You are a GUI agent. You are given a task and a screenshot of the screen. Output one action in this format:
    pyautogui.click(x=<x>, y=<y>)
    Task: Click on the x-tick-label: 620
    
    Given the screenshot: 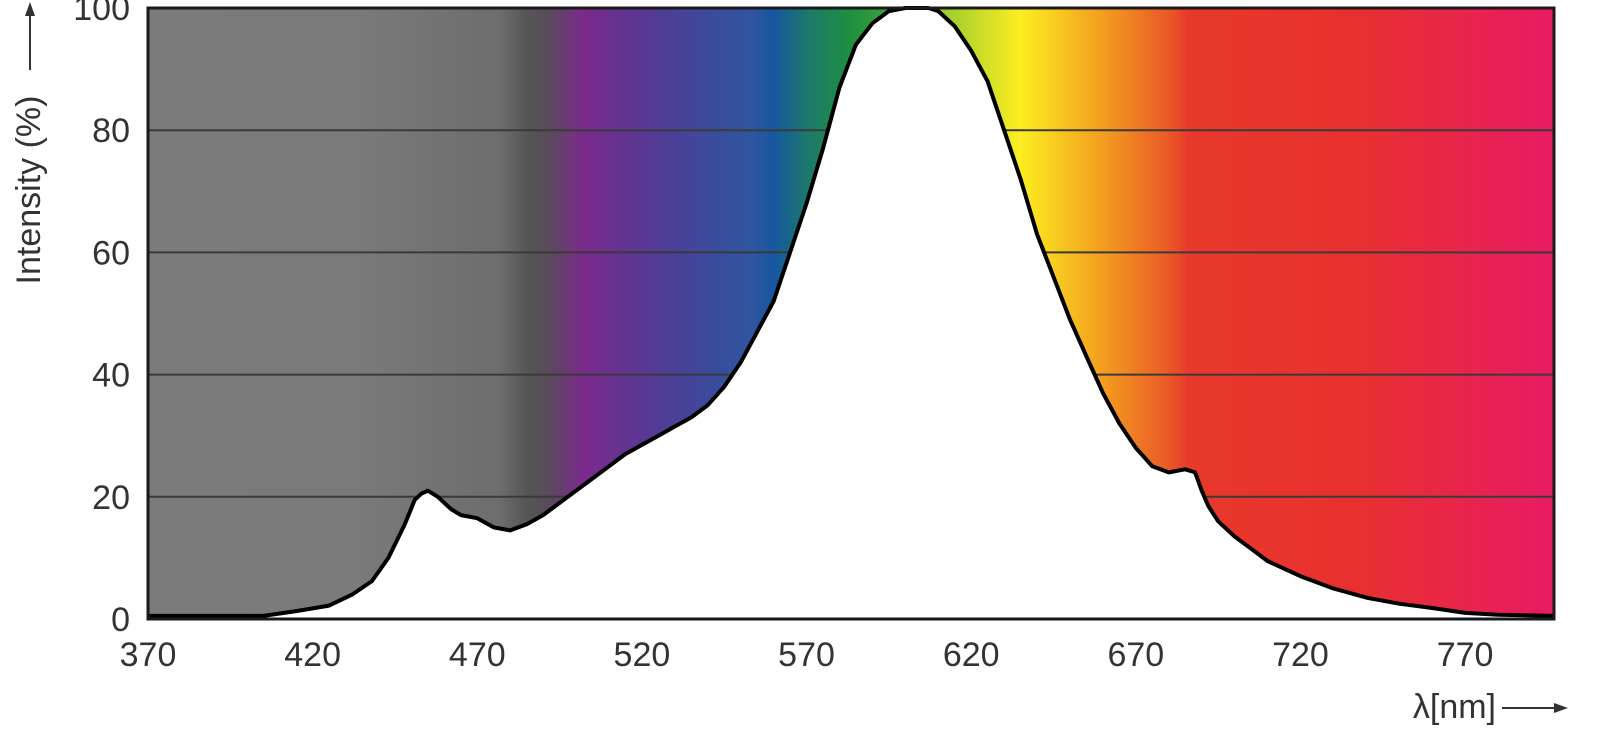 What is the action you would take?
    pyautogui.click(x=971, y=655)
    